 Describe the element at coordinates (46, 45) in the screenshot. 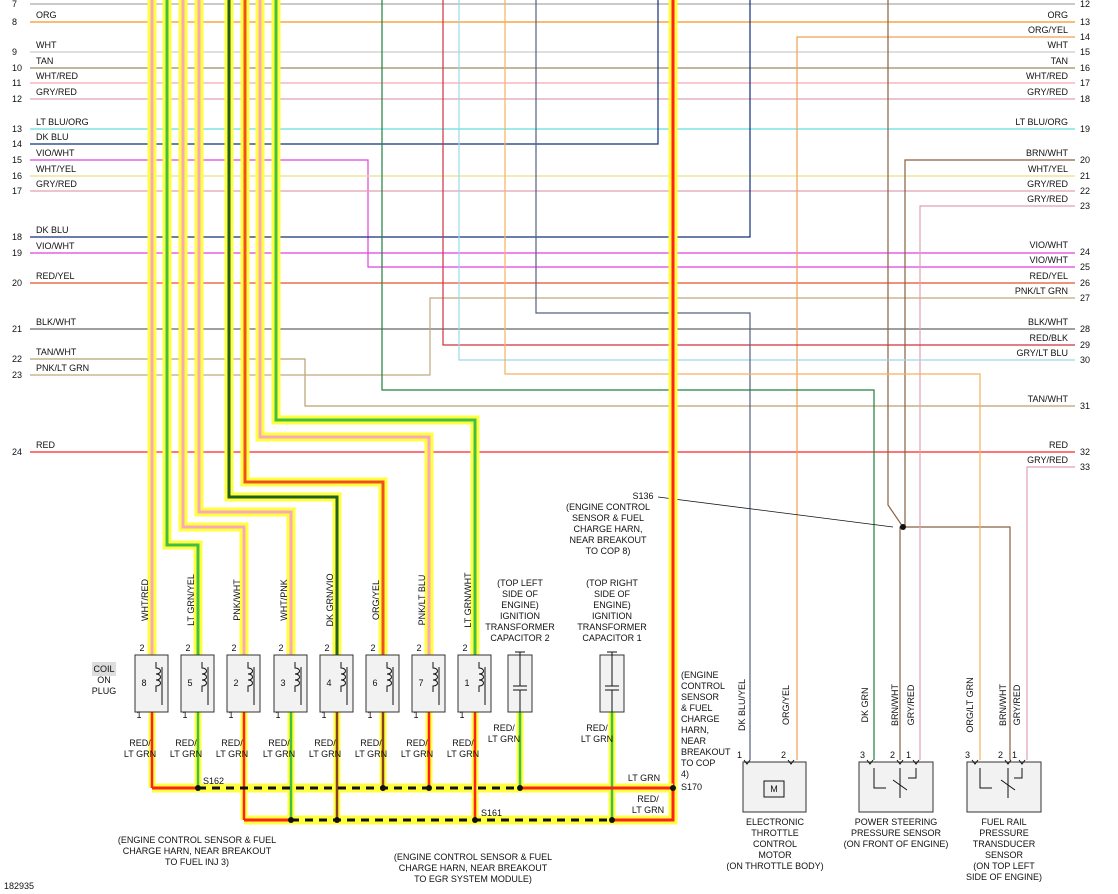

I see `wire-label: WHT` at that location.